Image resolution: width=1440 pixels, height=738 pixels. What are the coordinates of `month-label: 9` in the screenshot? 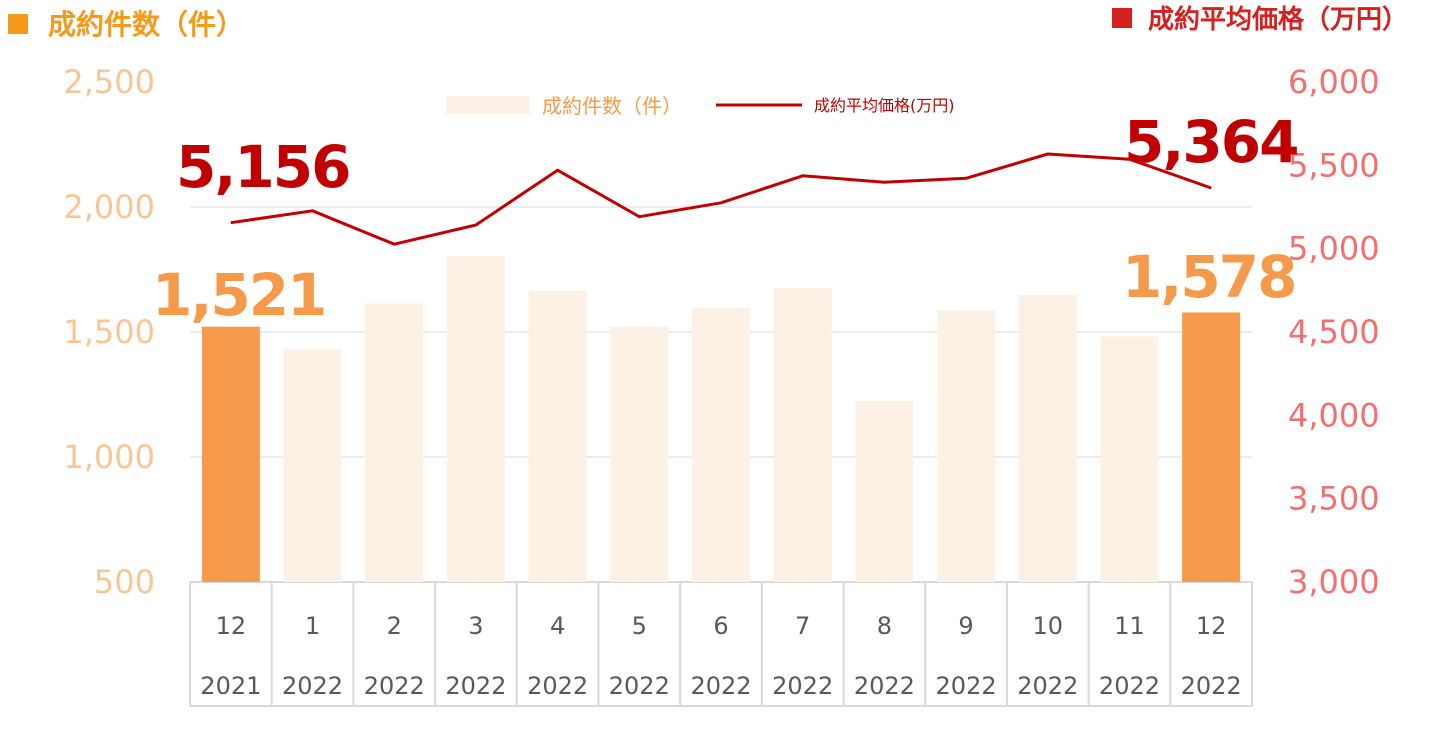 It's located at (965, 626).